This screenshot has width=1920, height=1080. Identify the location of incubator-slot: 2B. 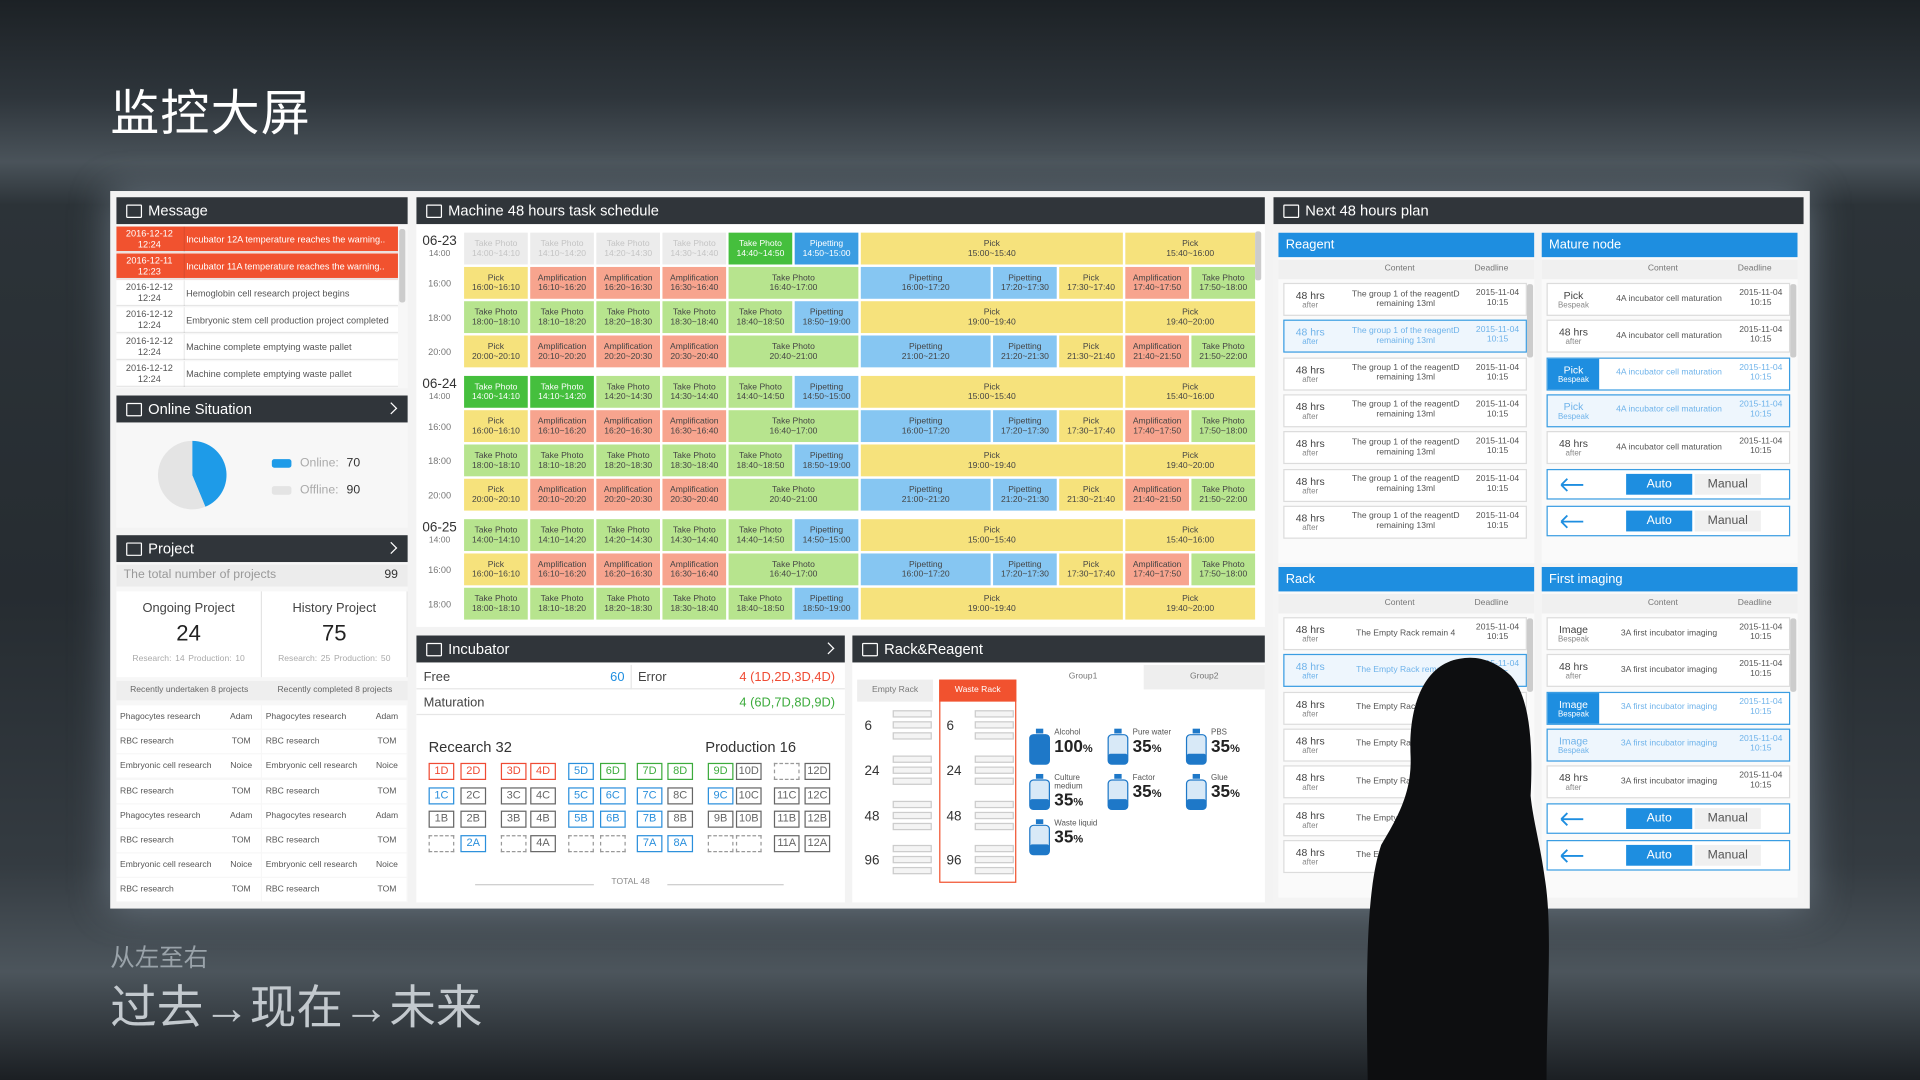
(473, 819).